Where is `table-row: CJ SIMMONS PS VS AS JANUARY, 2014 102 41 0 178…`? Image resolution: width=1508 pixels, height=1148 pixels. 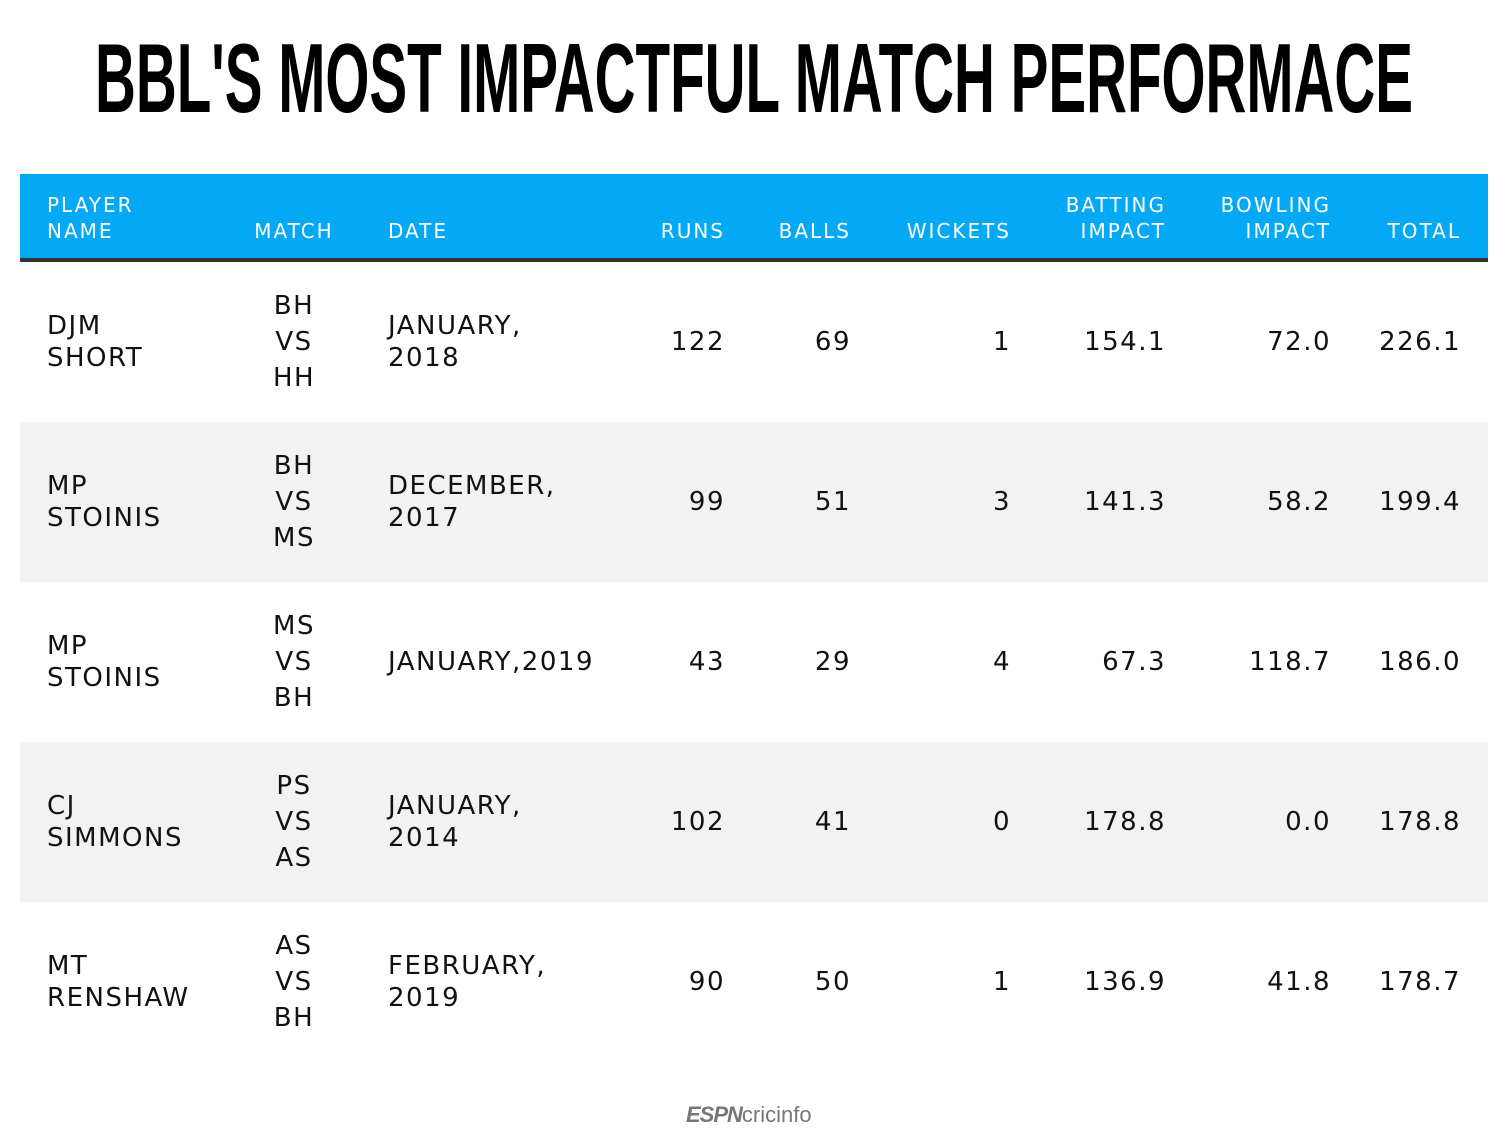
table-row: CJ SIMMONS PS VS AS JANUARY, 2014 102 41 0 178… is located at coordinates (754, 822).